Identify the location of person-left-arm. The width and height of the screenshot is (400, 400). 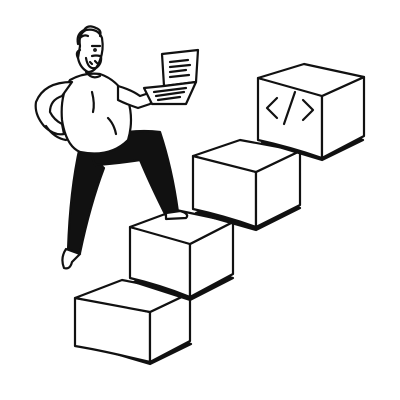
(54, 108).